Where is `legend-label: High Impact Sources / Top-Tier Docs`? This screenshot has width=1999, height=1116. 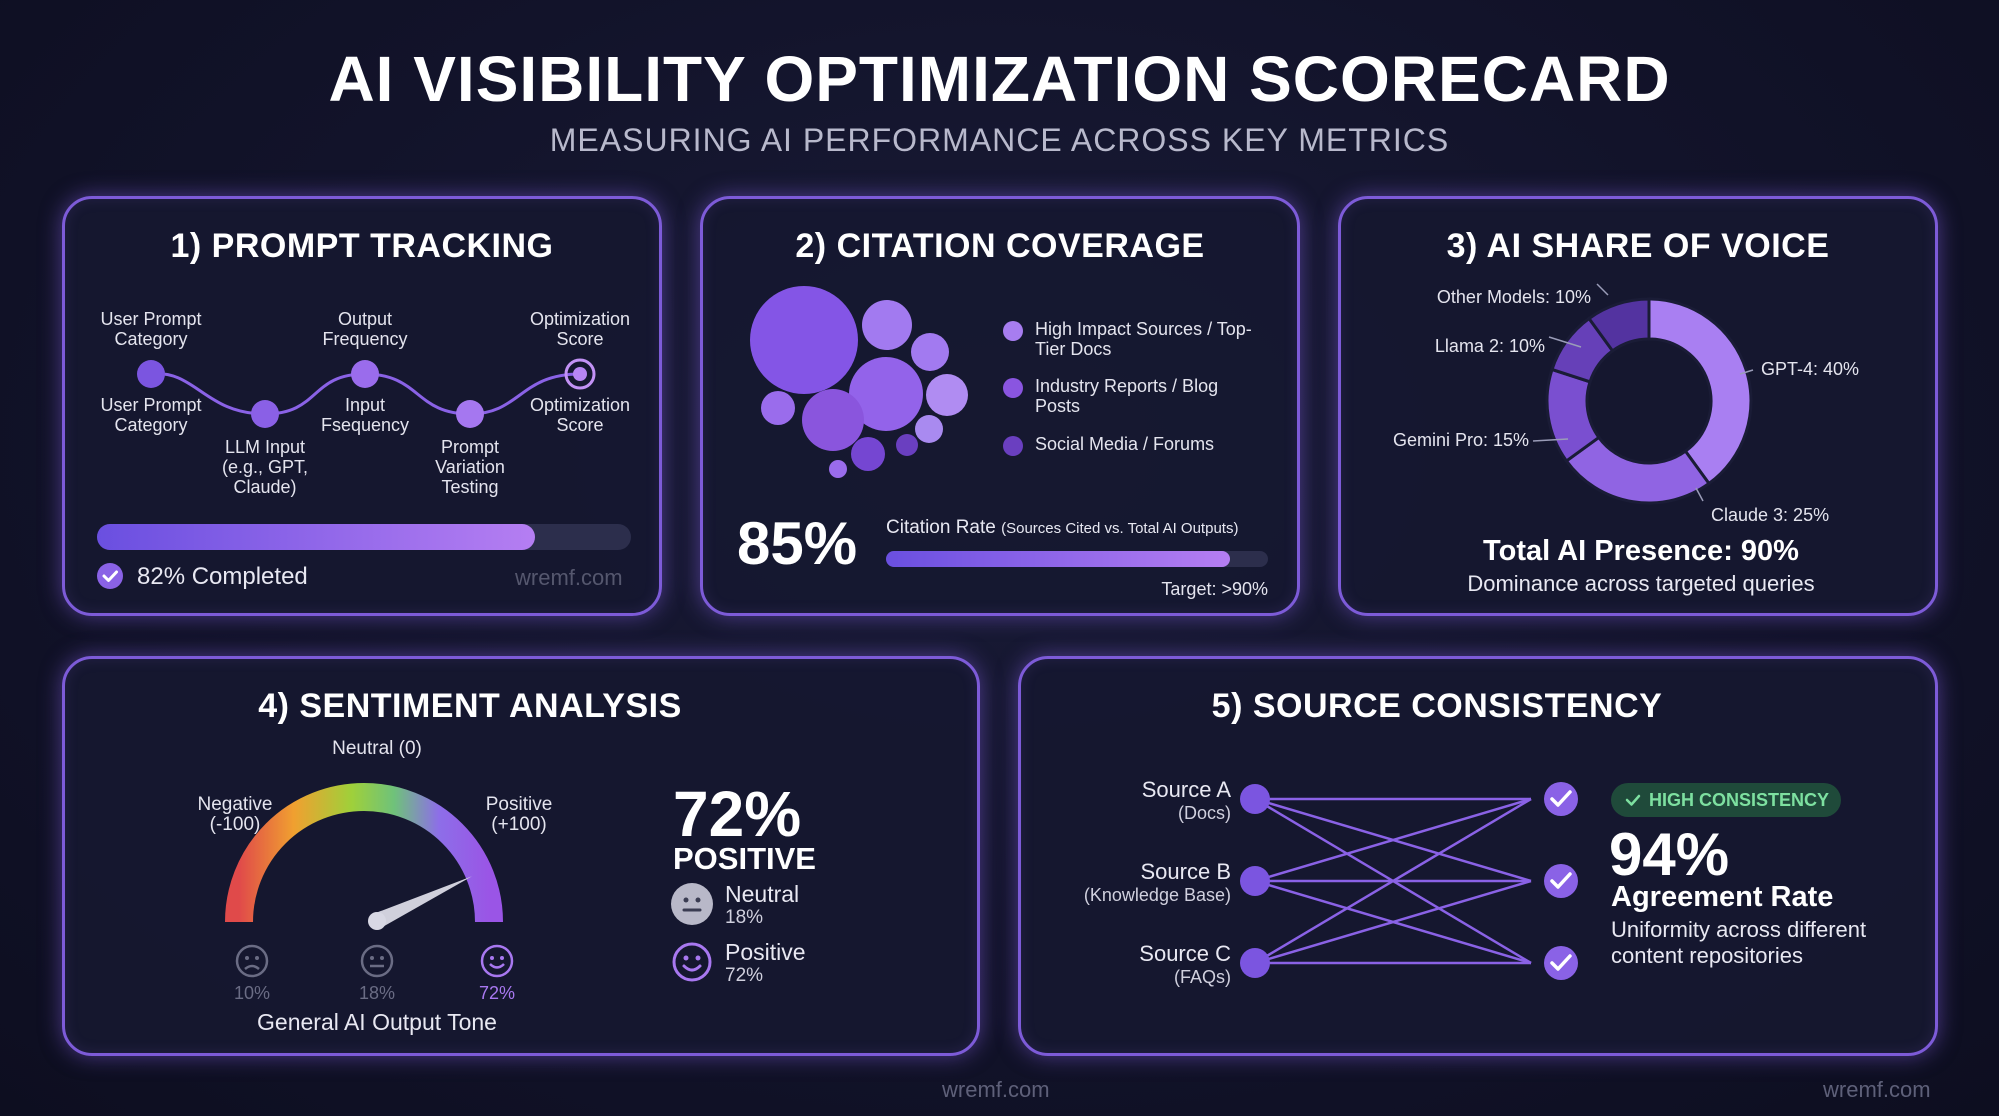
legend-label: High Impact Sources / Top-Tier Docs is located at coordinates (1143, 339).